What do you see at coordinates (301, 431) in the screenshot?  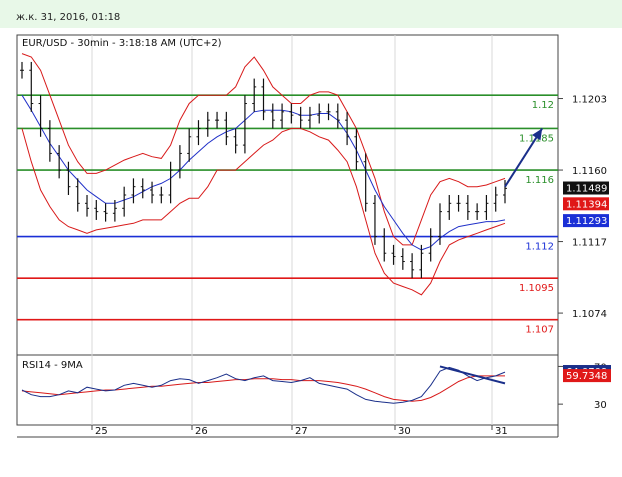 I see `x-tick-label: 27` at bounding box center [301, 431].